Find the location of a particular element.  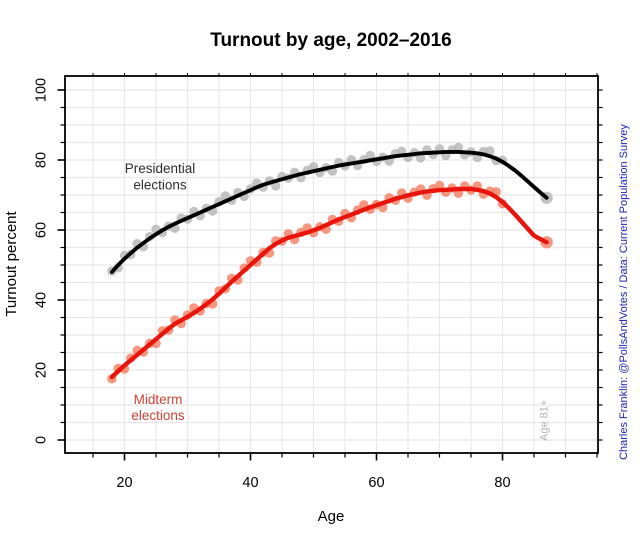

y-axis-label: Turnout percent is located at coordinates (11, 264).